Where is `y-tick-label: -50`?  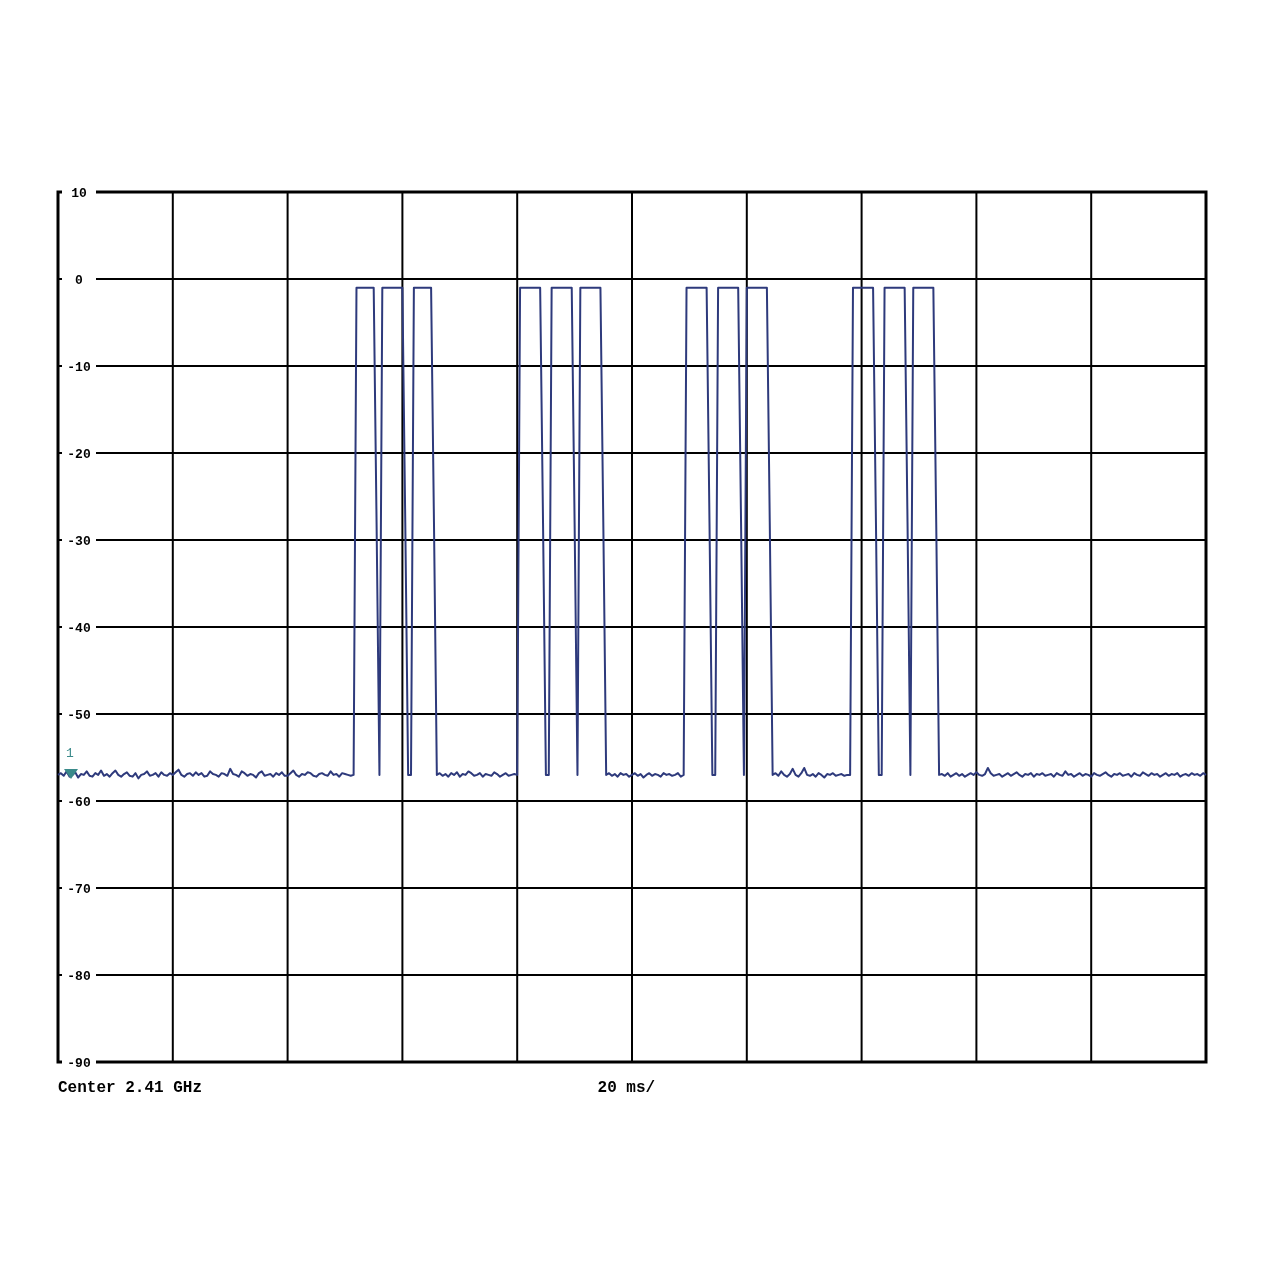 y-tick-label: -50 is located at coordinates (79, 715).